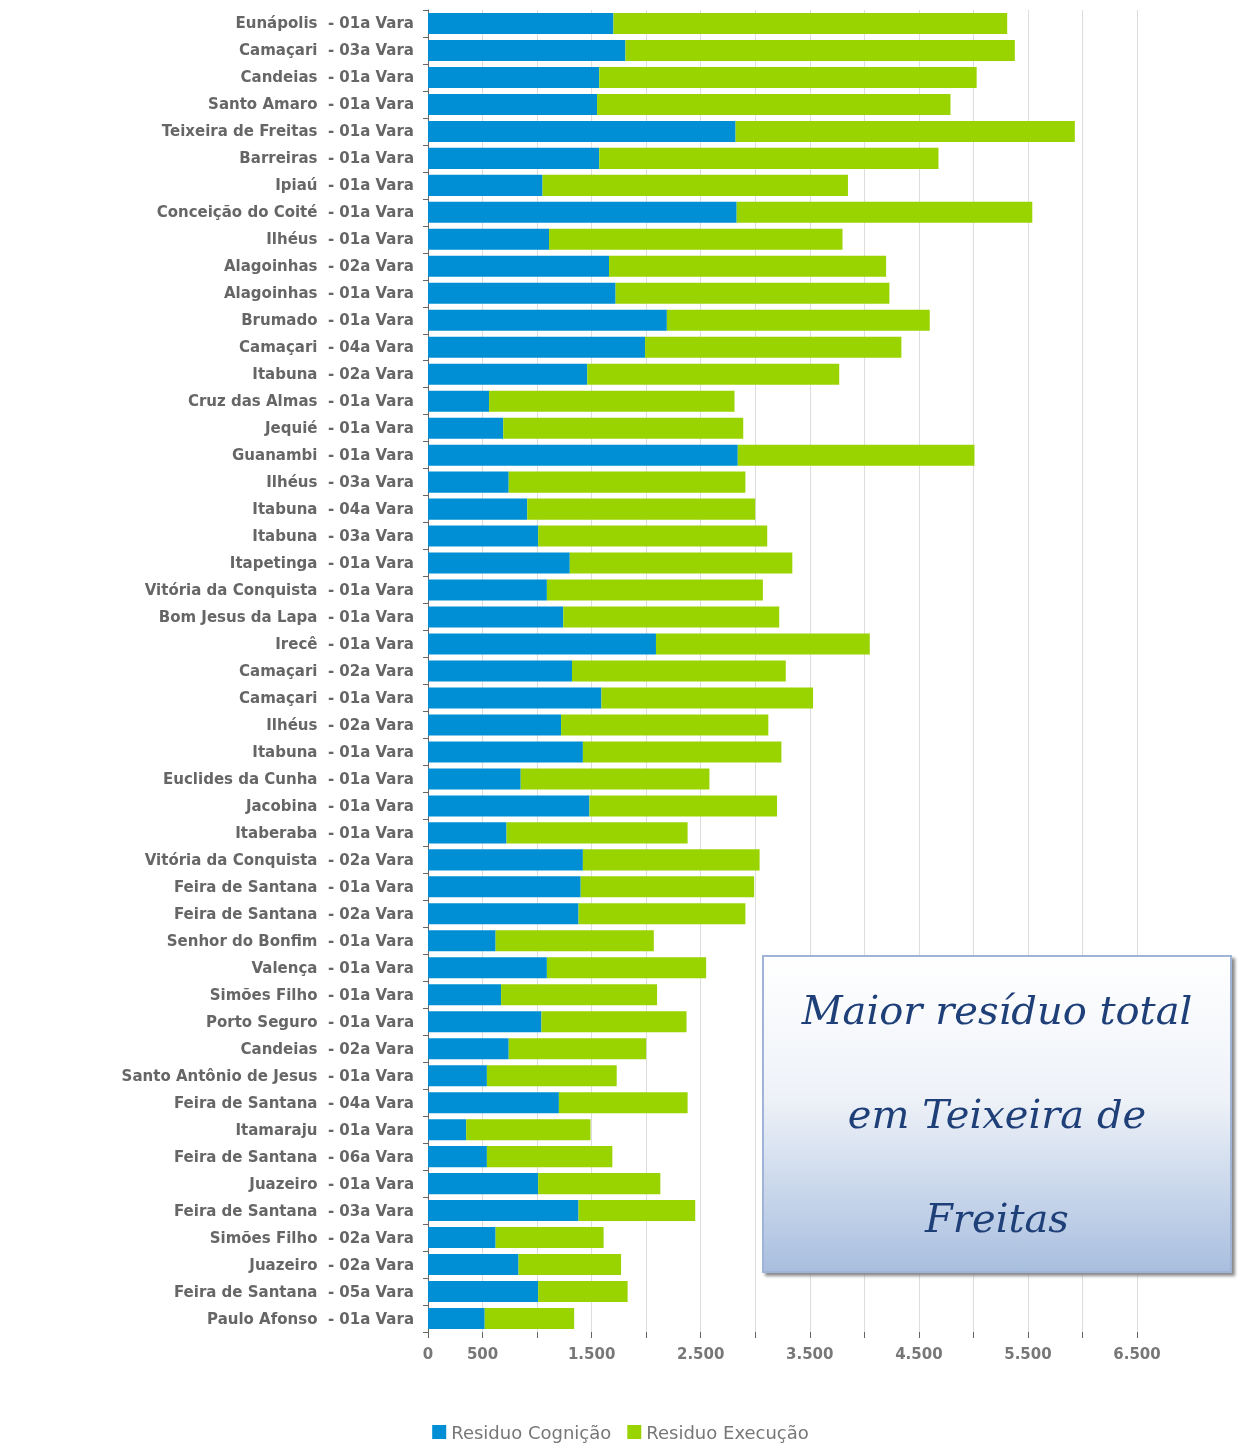  Describe the element at coordinates (326, 50) in the screenshot. I see `y-tick-label: Camaçari - 03a Vara` at that location.